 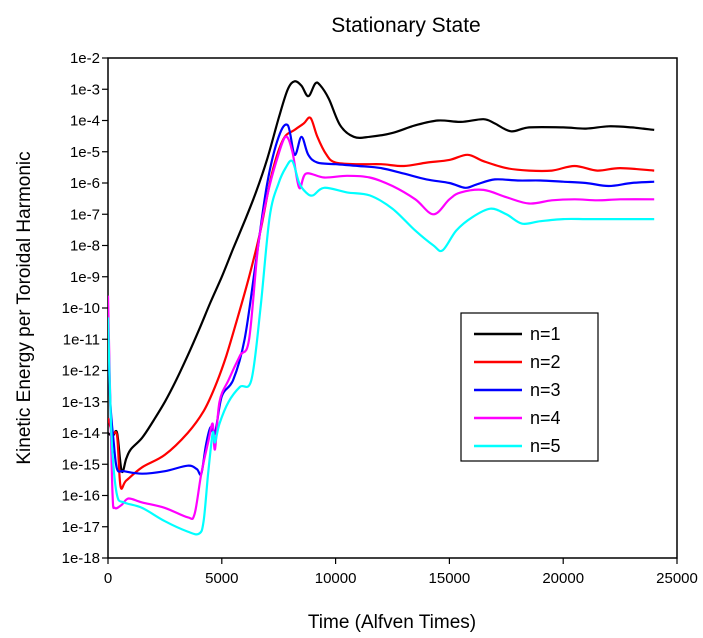 What do you see at coordinates (336, 578) in the screenshot?
I see `x-tick-label: 10000` at bounding box center [336, 578].